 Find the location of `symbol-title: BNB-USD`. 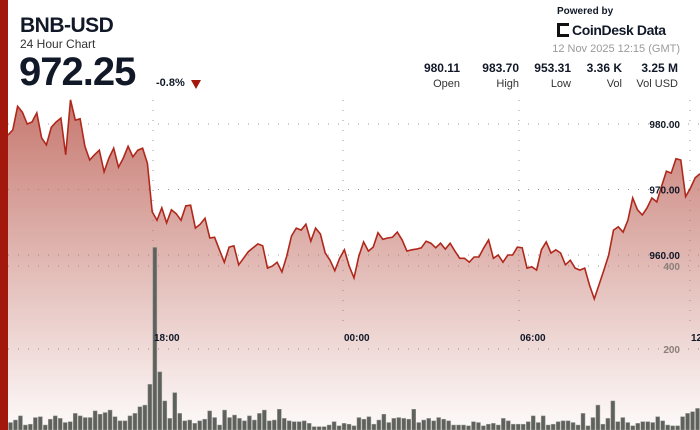

symbol-title: BNB-USD is located at coordinates (67, 25).